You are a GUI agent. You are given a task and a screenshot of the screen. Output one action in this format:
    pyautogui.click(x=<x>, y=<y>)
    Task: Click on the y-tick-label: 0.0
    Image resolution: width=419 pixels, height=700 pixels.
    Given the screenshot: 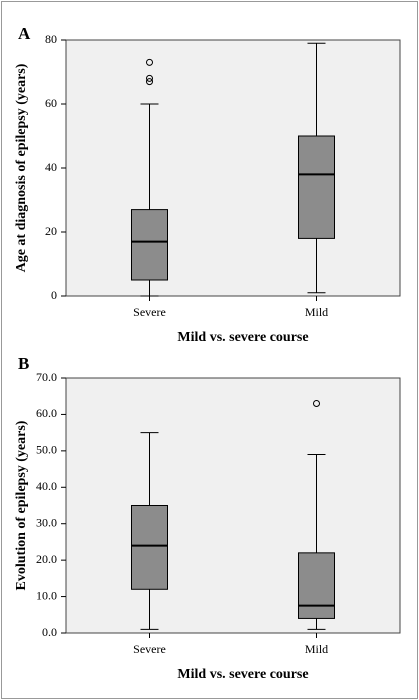 What is the action you would take?
    pyautogui.click(x=49, y=632)
    